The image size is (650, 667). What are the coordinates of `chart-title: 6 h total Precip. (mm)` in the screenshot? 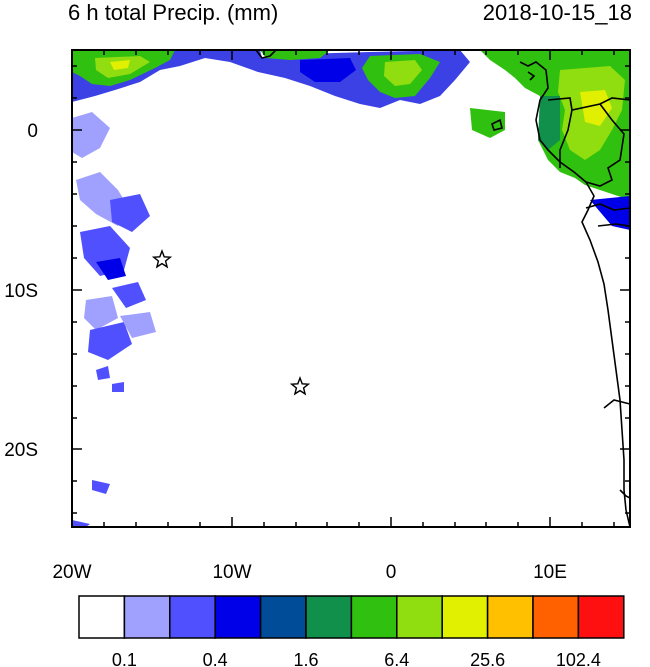 It's located at (173, 12).